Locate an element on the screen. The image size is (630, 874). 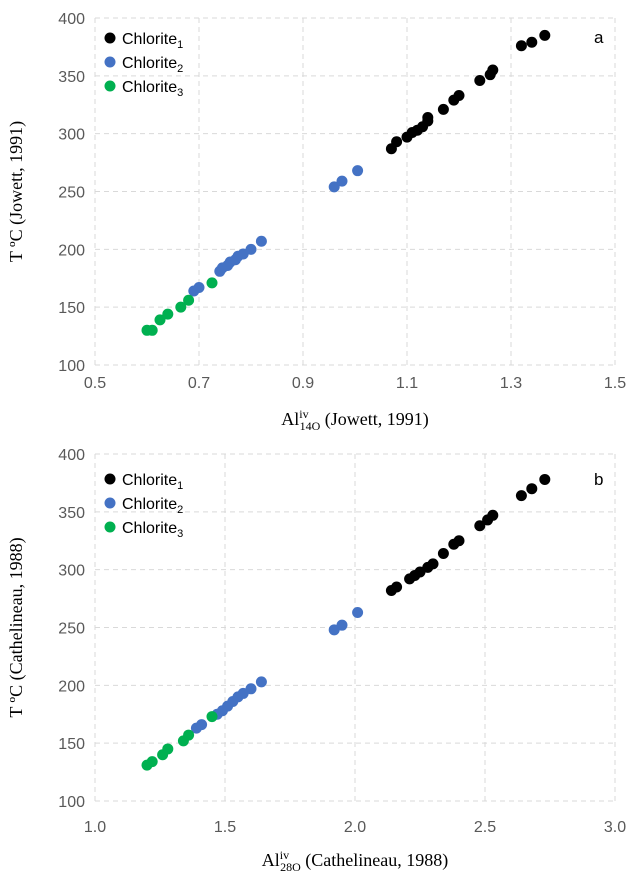
y-tick-label: 150 is located at coordinates (71, 308).